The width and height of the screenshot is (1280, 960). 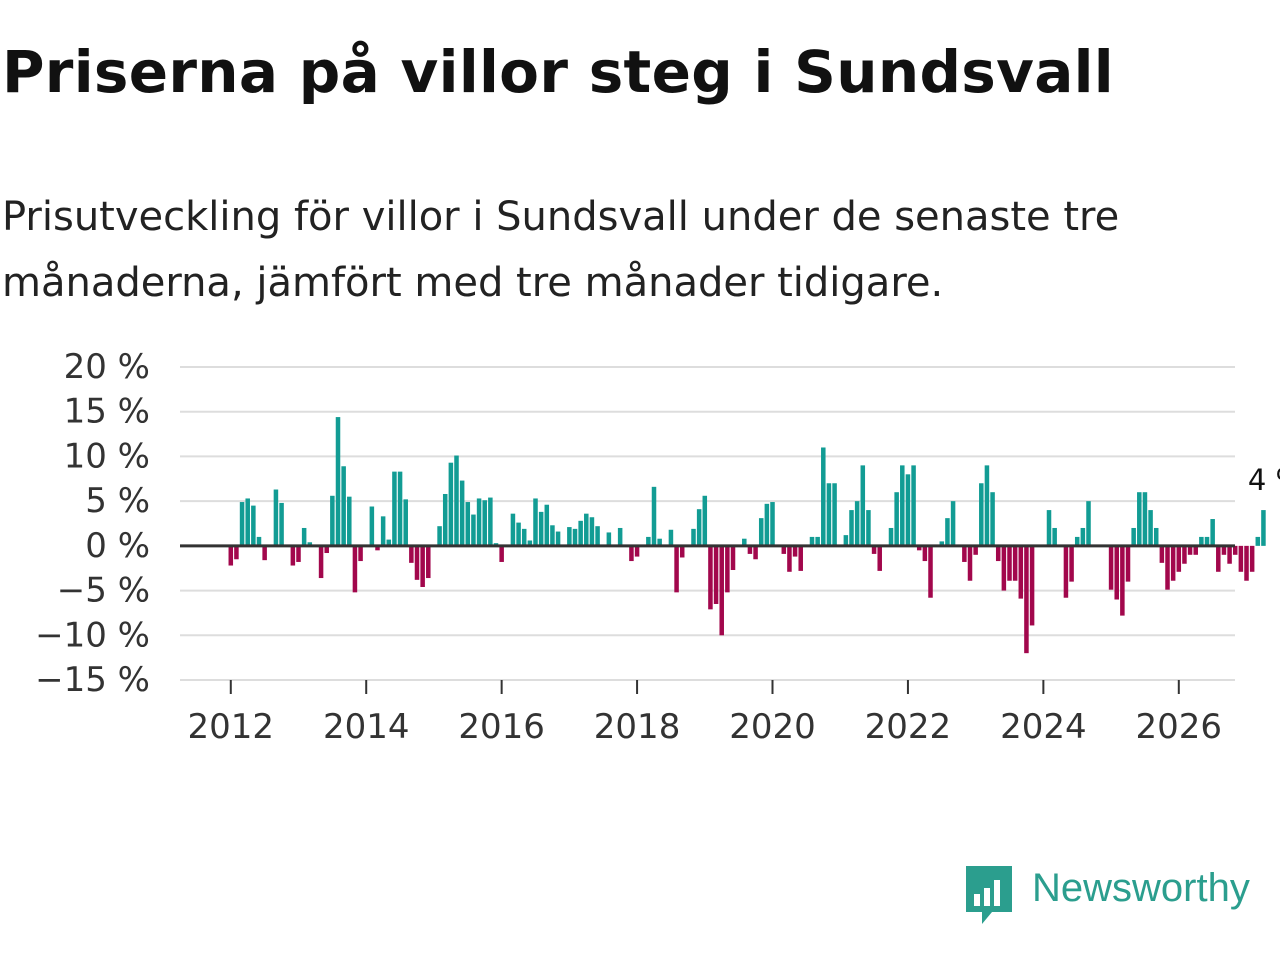 I want to click on newsworthy-logo-icon, so click(x=989, y=895).